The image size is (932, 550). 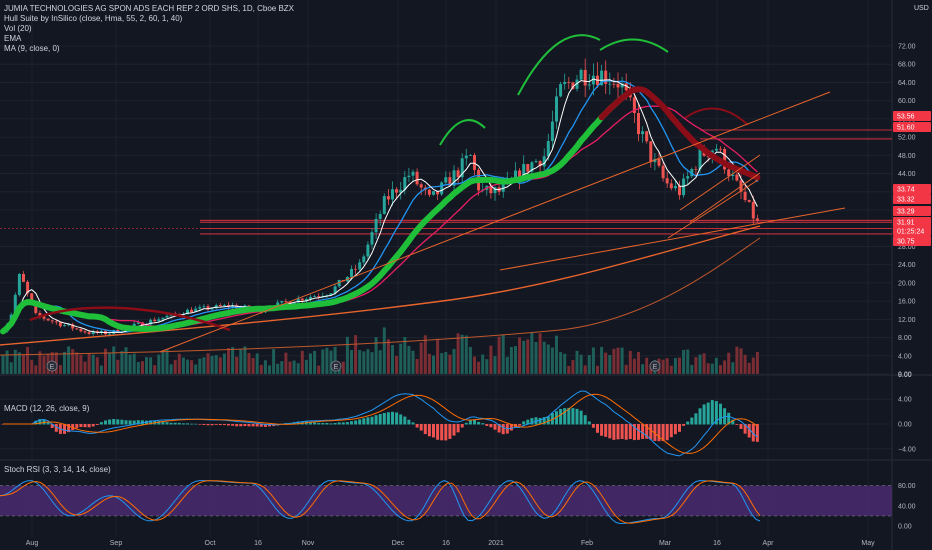 What do you see at coordinates (912, 231) in the screenshot?
I see `price-badge` at bounding box center [912, 231].